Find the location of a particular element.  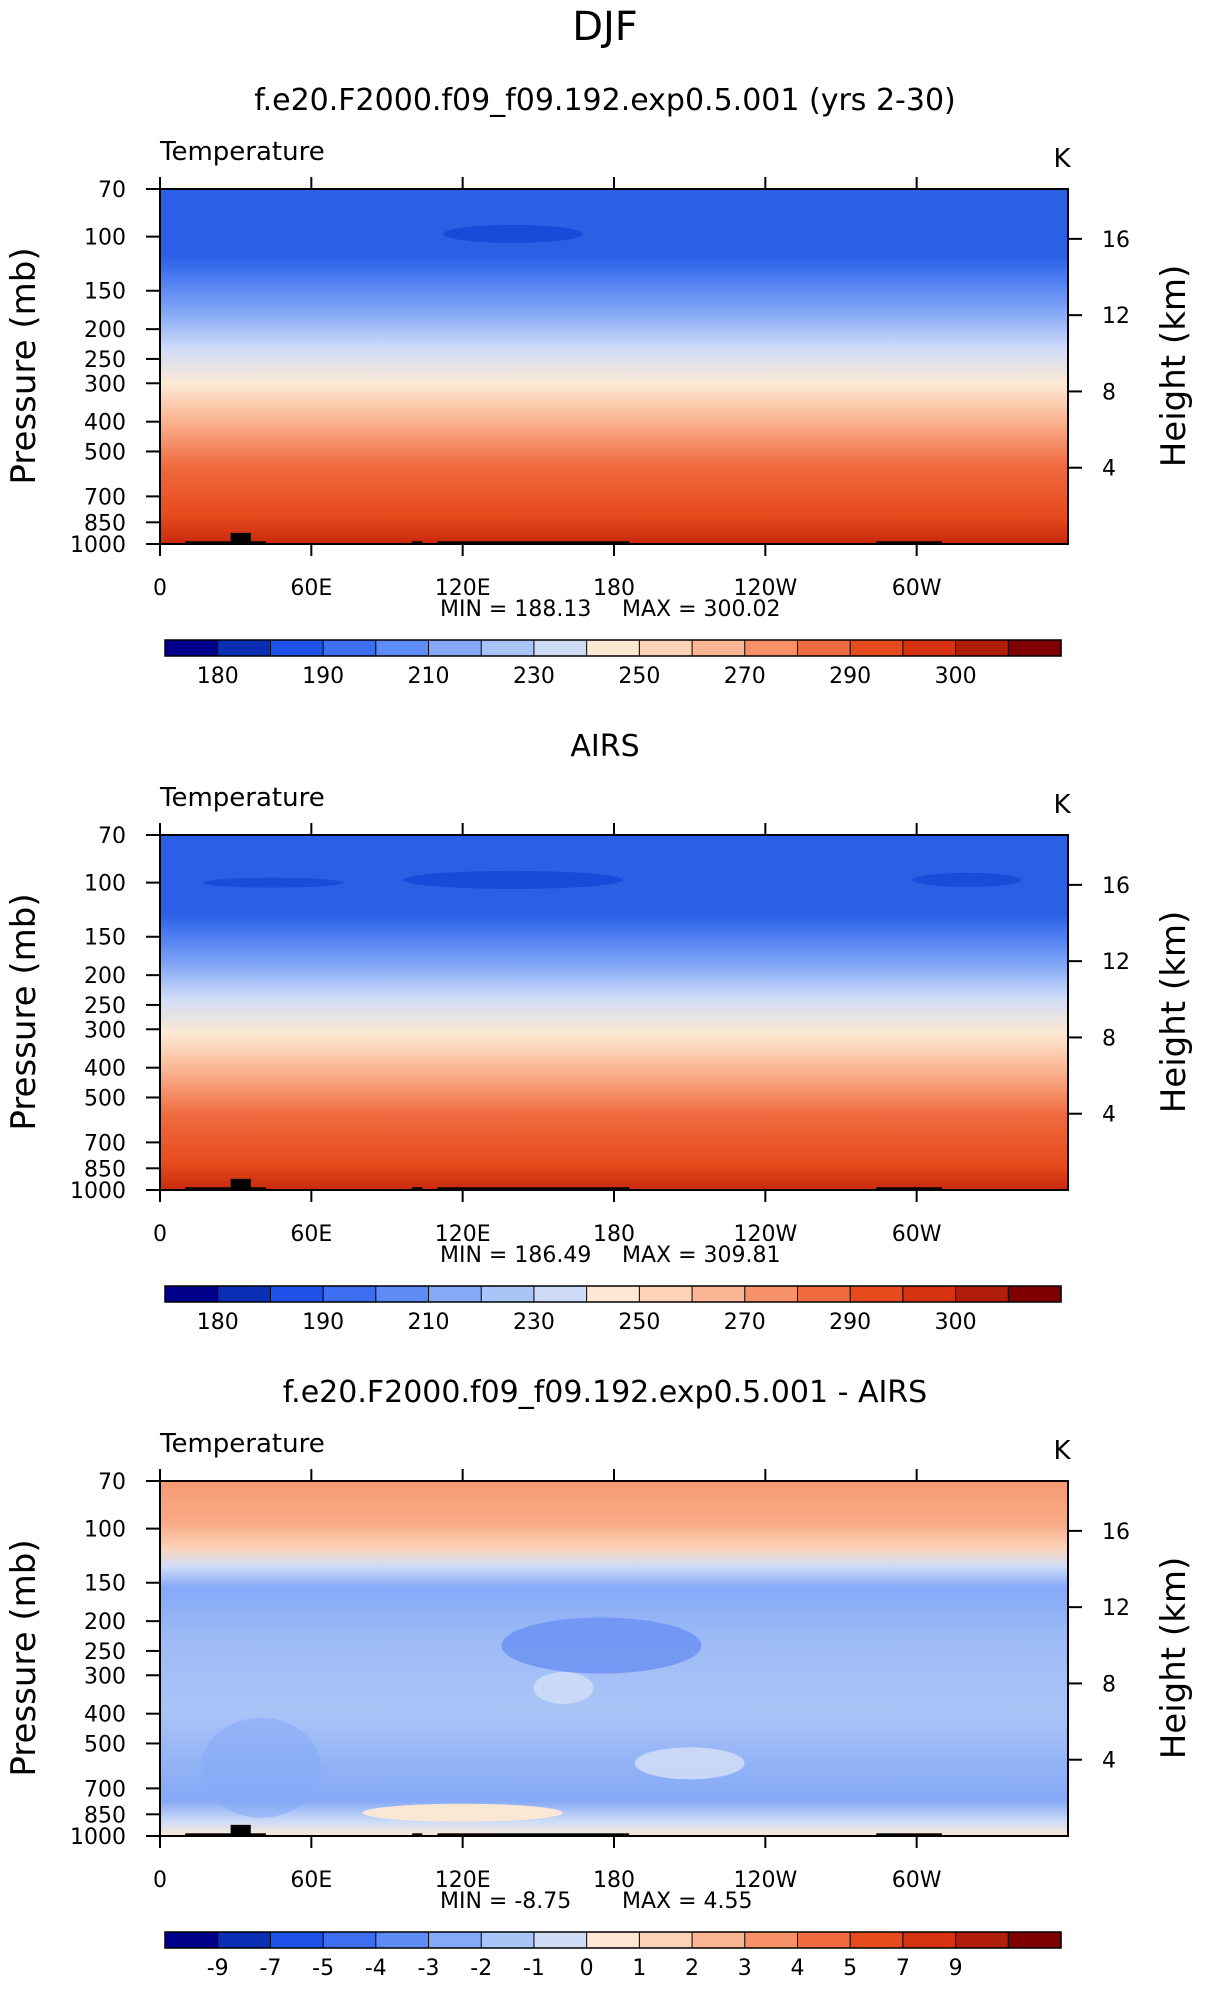

colorbar-label: 300 is located at coordinates (956, 676).